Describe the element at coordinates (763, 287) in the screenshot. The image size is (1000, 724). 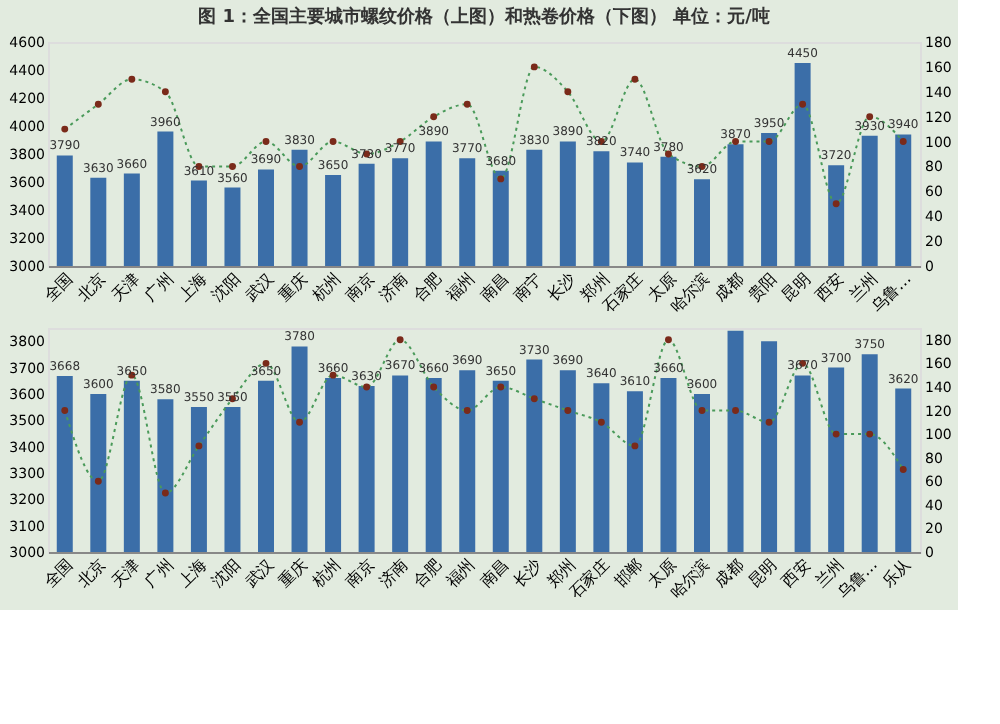
I see `x-tick-label: 贵阳` at that location.